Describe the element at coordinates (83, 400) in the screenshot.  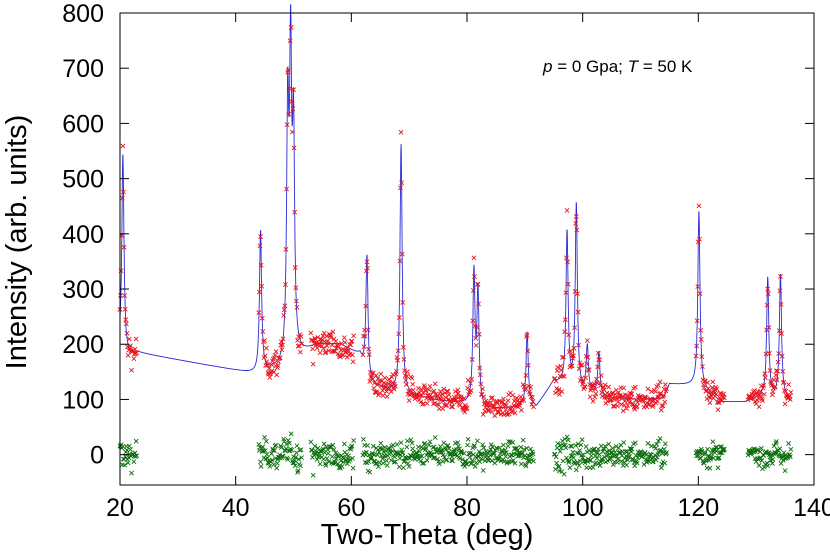
I see `y-tick-label: 100` at that location.